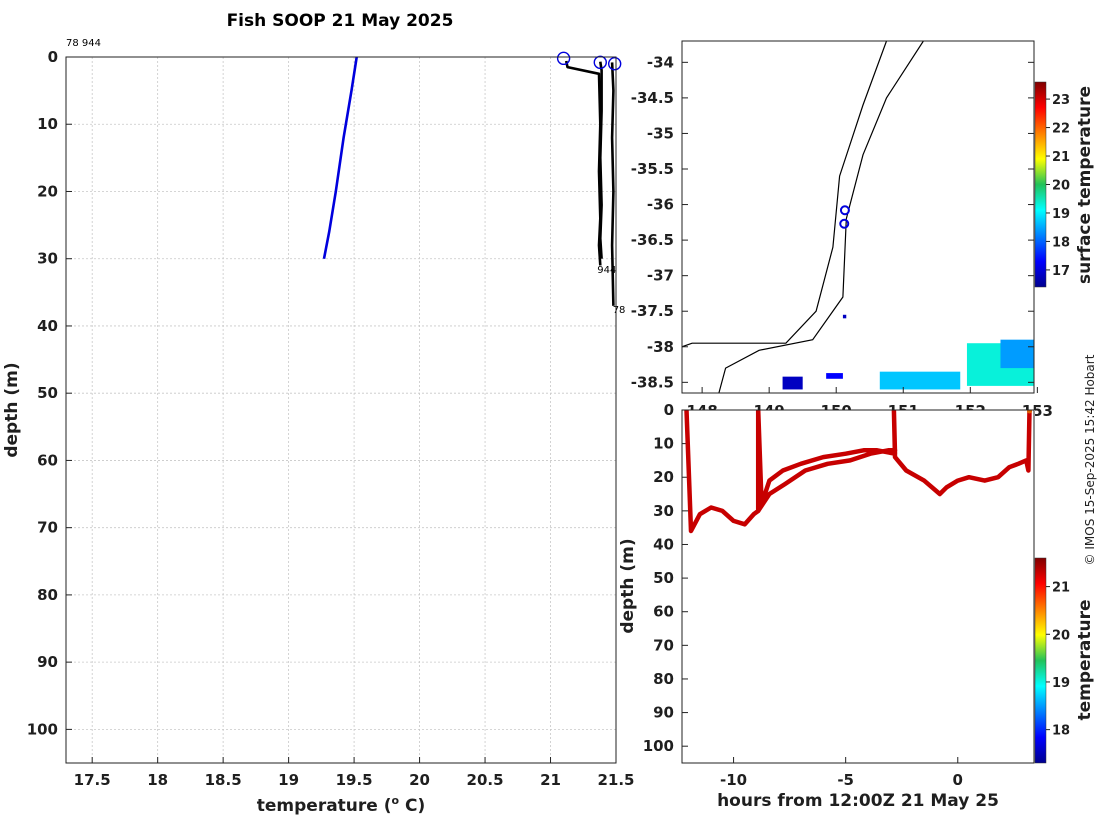 The height and width of the screenshot is (820, 1100). I want to click on temperature-colorbar-tick-label: 18, so click(1061, 731).